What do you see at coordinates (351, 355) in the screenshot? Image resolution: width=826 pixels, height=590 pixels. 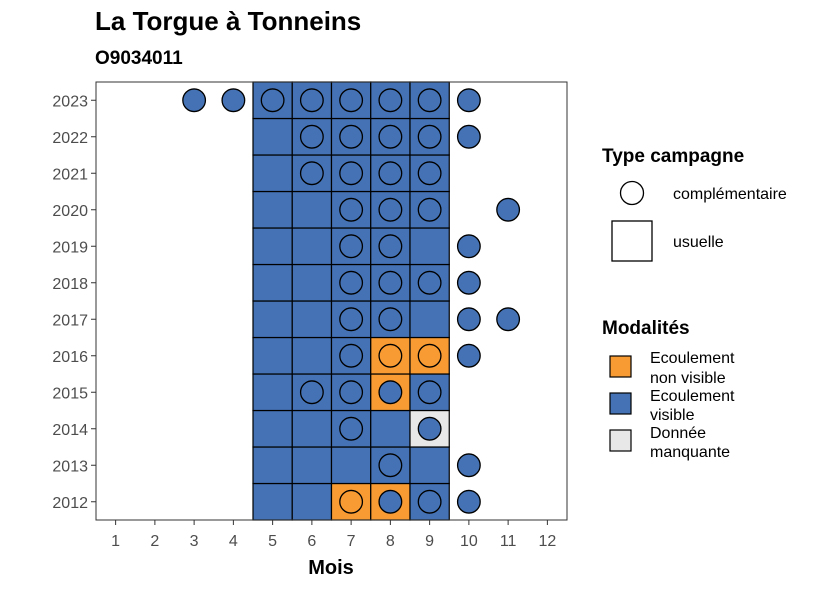 I see `point-2016-7-ecoulement-visible` at bounding box center [351, 355].